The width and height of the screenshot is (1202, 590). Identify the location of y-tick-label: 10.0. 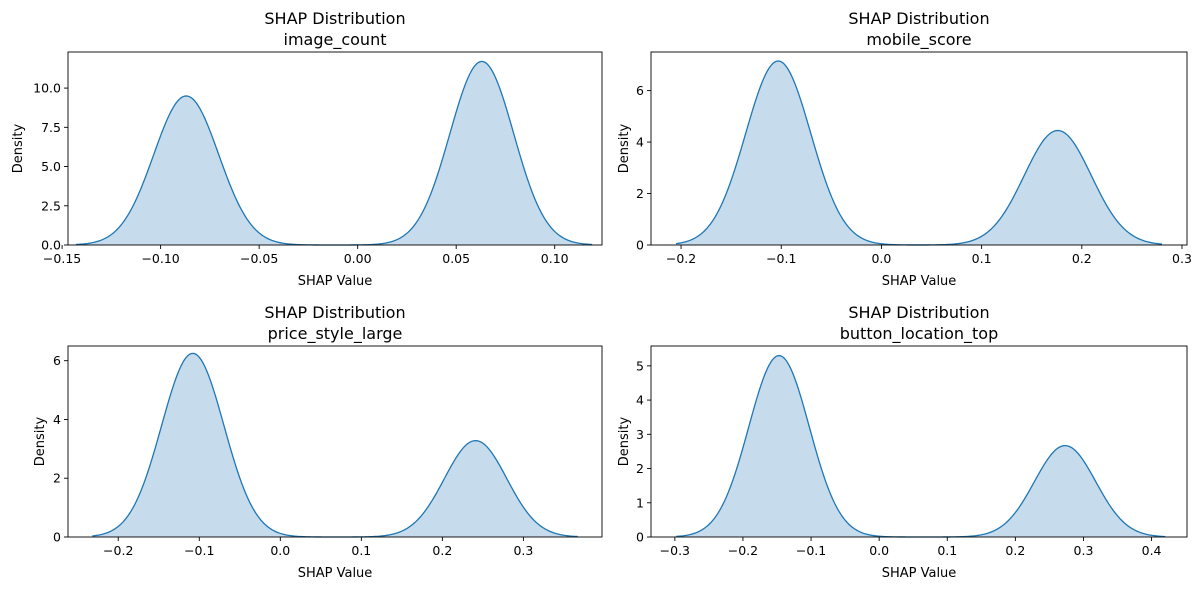
(47, 88).